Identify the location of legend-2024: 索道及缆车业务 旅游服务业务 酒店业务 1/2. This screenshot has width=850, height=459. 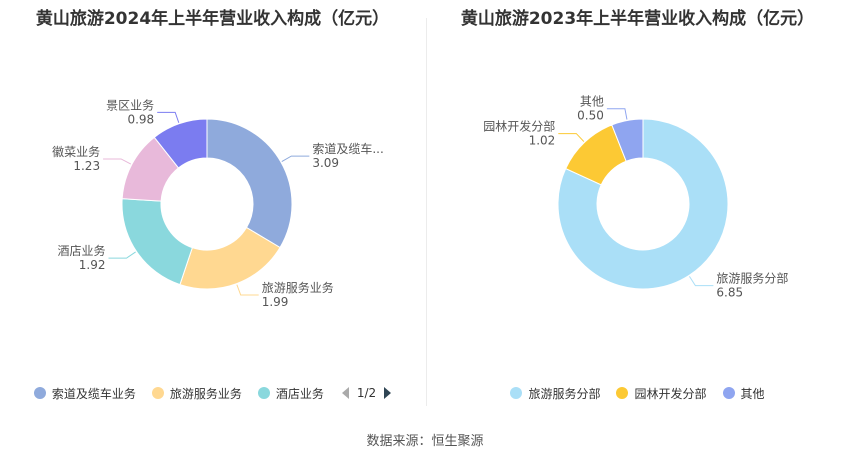
(212, 393).